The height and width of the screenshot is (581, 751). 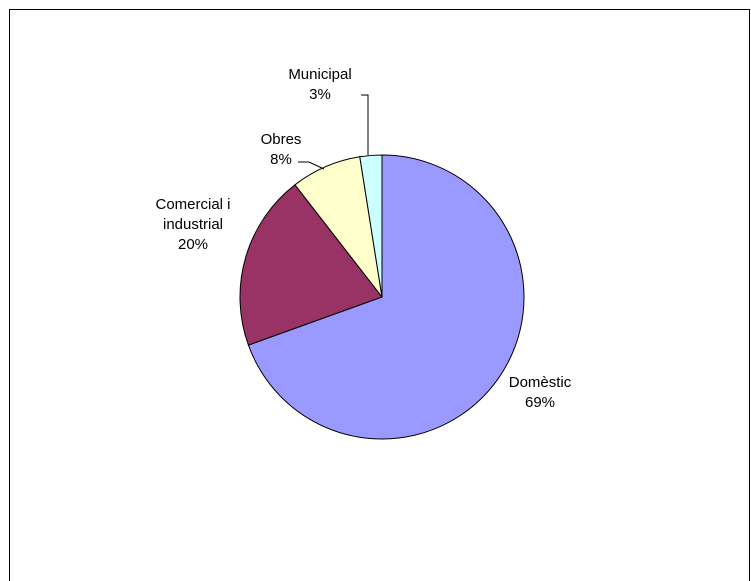 What do you see at coordinates (540, 382) in the screenshot?
I see `category-label: Domèstic` at bounding box center [540, 382].